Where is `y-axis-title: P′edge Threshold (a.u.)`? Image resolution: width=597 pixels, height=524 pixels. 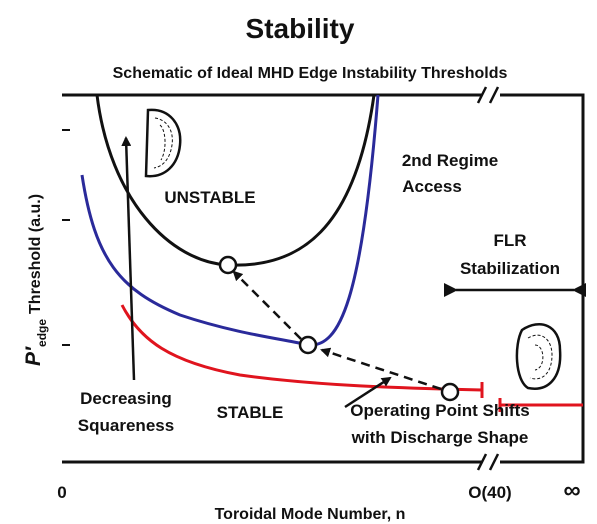 y-axis-title: P′edge Threshold (a.u.) is located at coordinates (35, 280).